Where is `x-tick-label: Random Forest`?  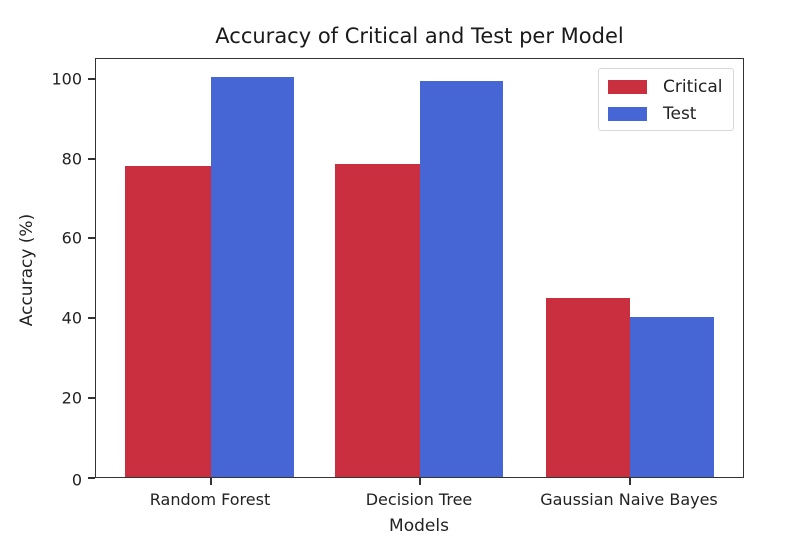
x-tick-label: Random Forest is located at coordinates (210, 499).